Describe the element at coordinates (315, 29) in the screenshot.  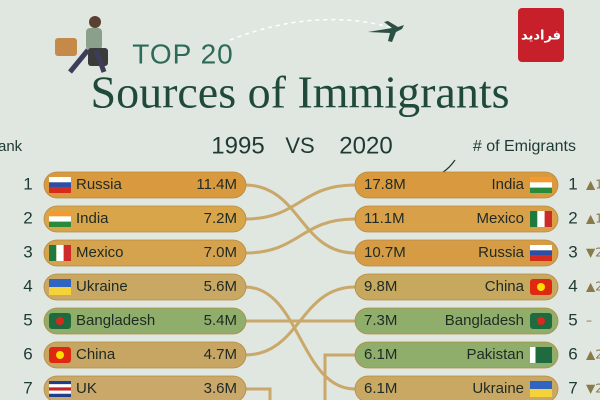
I see `flight-path` at that location.